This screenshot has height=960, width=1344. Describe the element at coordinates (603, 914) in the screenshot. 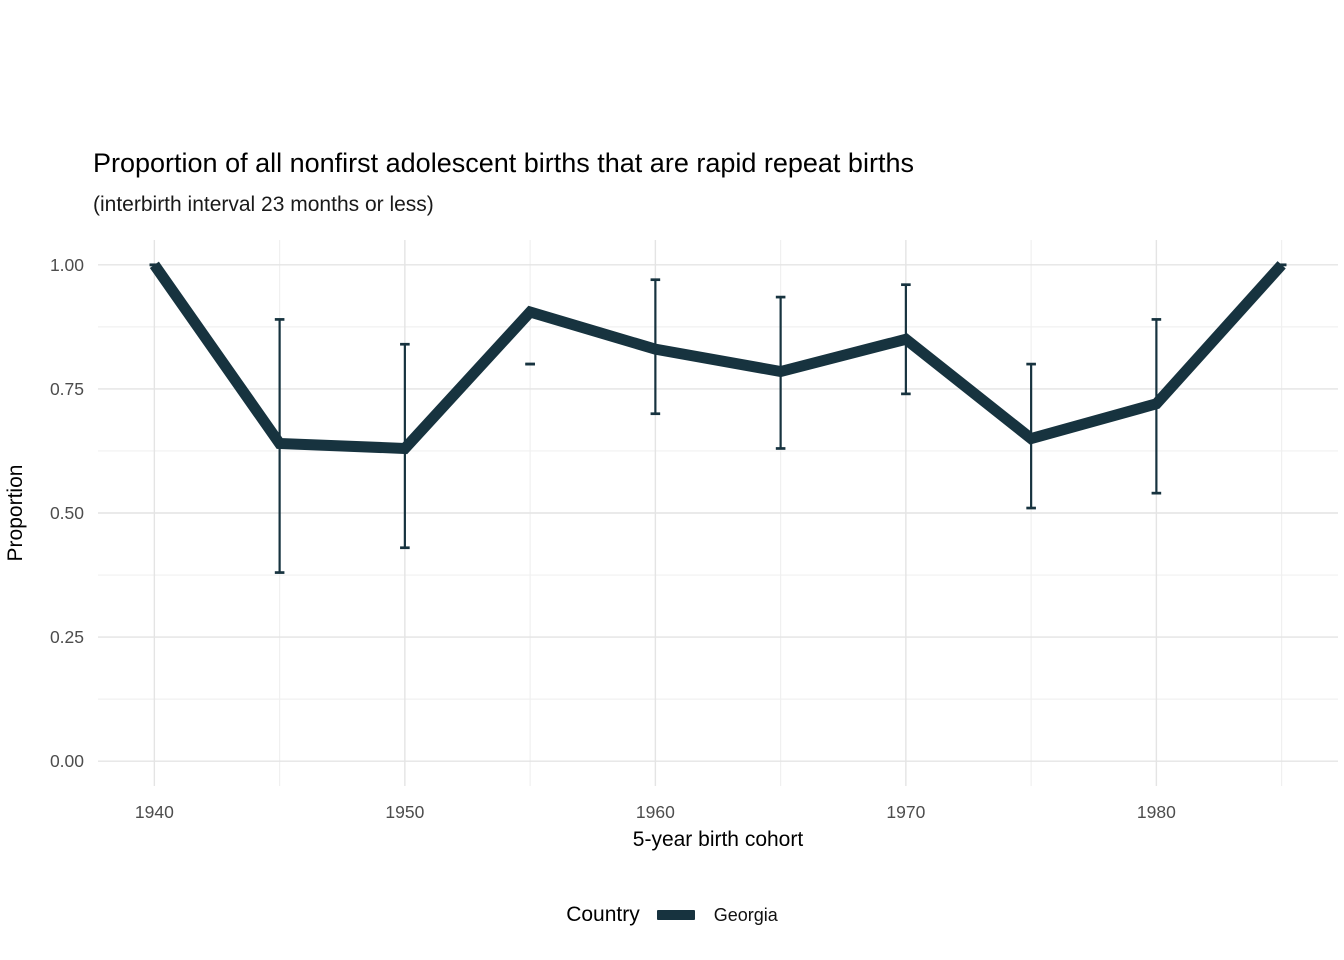

I see `legend-title: Country` at that location.